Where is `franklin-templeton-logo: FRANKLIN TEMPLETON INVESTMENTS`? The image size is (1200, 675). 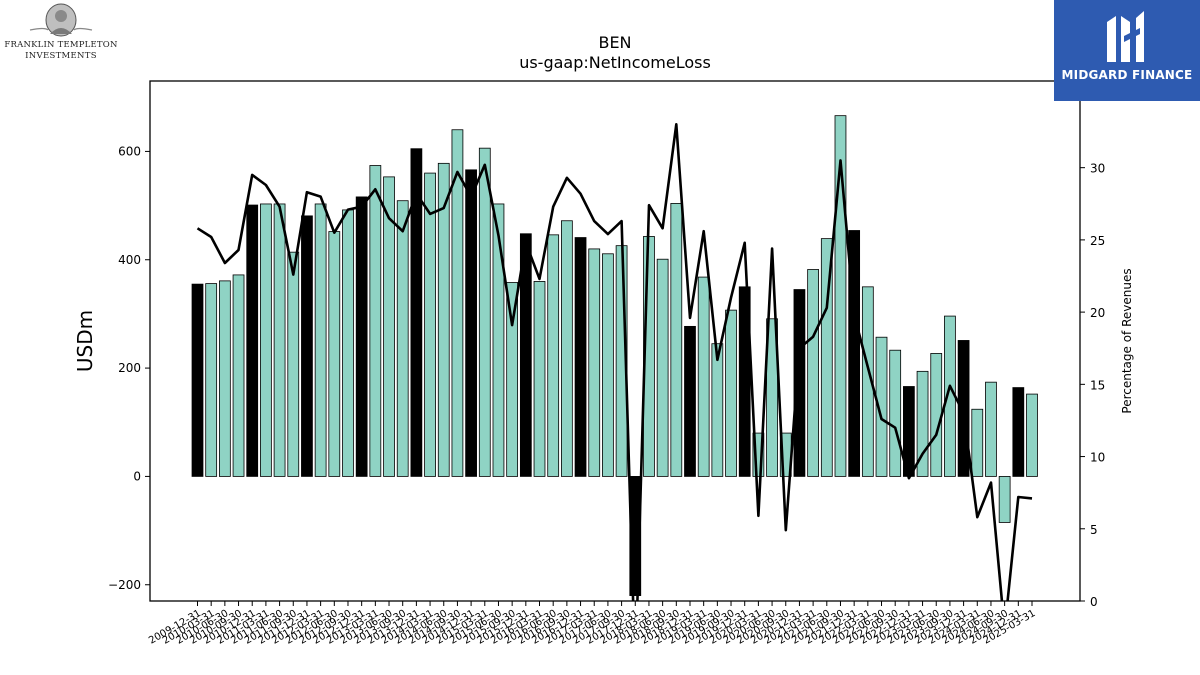
franklin-templeton-logo: FRANKLIN TEMPLETON INVESTMENTS is located at coordinates (61, 33).